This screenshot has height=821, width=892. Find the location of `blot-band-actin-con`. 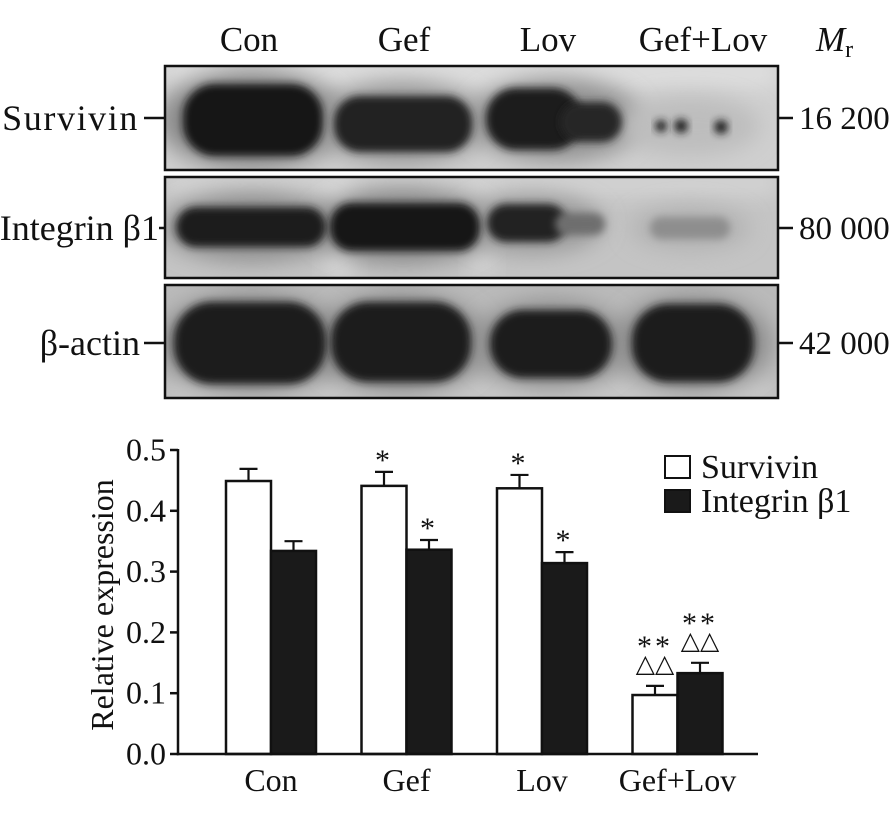

blot-band-actin-con is located at coordinates (250, 343).